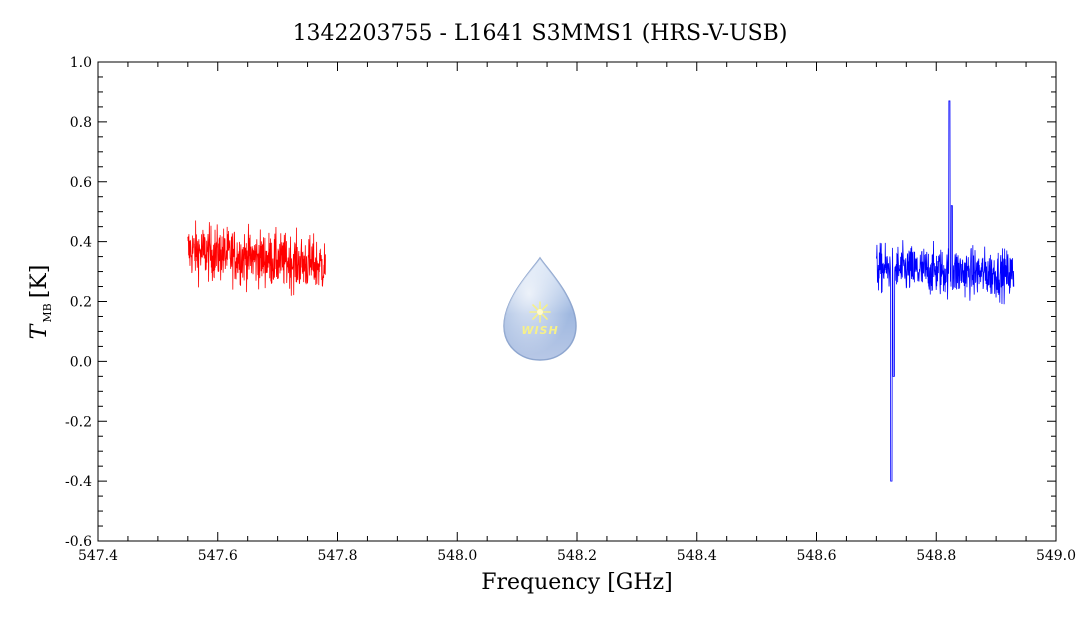 The height and width of the screenshot is (618, 1080). What do you see at coordinates (81, 362) in the screenshot?
I see `y-tick-label: 0.0` at bounding box center [81, 362].